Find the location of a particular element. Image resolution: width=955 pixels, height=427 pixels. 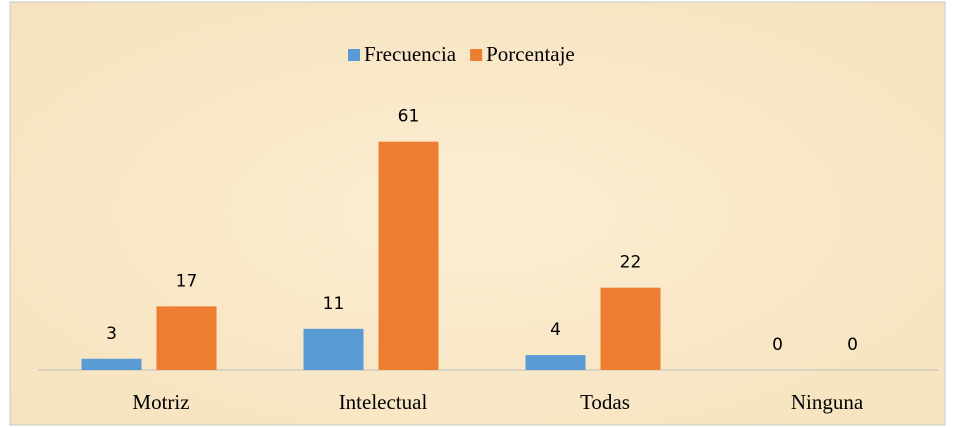

data-label: 17 is located at coordinates (187, 281).